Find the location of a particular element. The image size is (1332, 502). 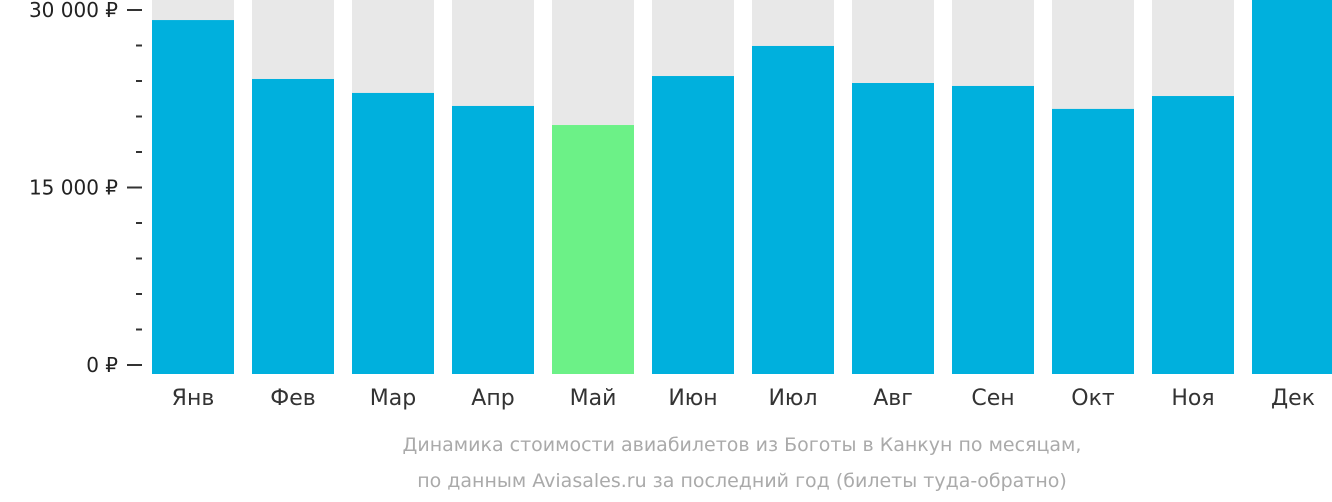

x-tick-label: Сен is located at coordinates (992, 398).